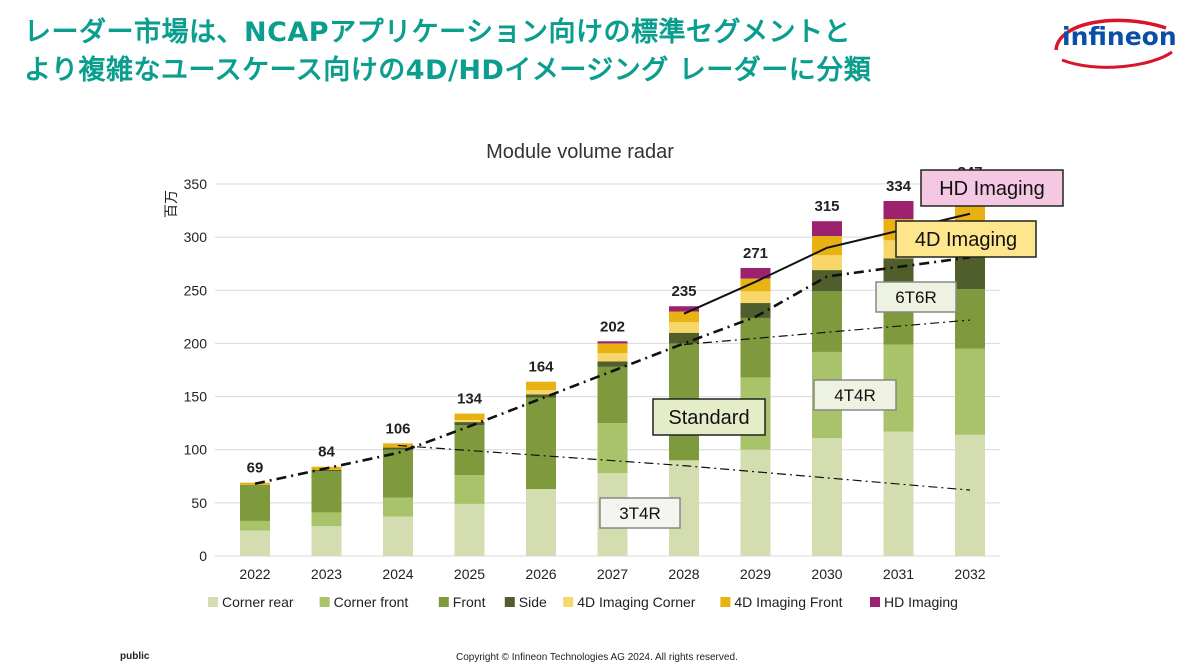  Describe the element at coordinates (533, 602) in the screenshot. I see `legend-label: Side` at that location.